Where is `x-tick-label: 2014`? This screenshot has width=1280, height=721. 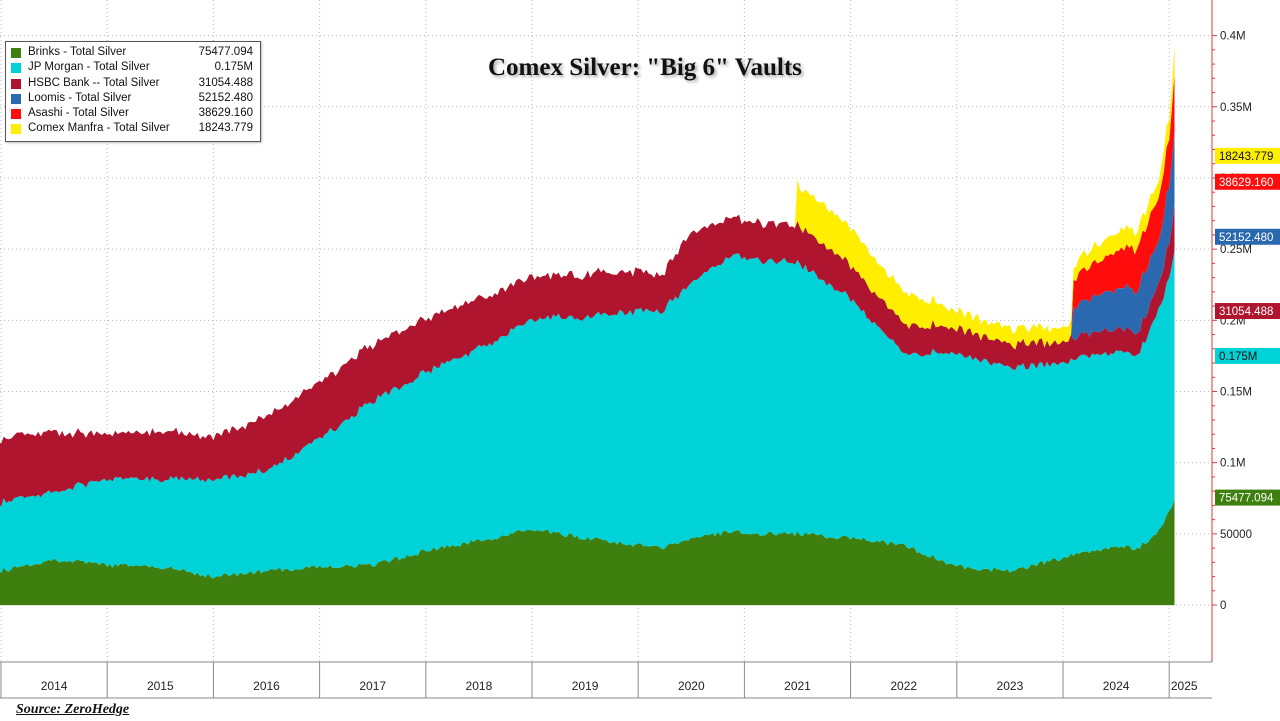 x-tick-label: 2014 is located at coordinates (54, 686).